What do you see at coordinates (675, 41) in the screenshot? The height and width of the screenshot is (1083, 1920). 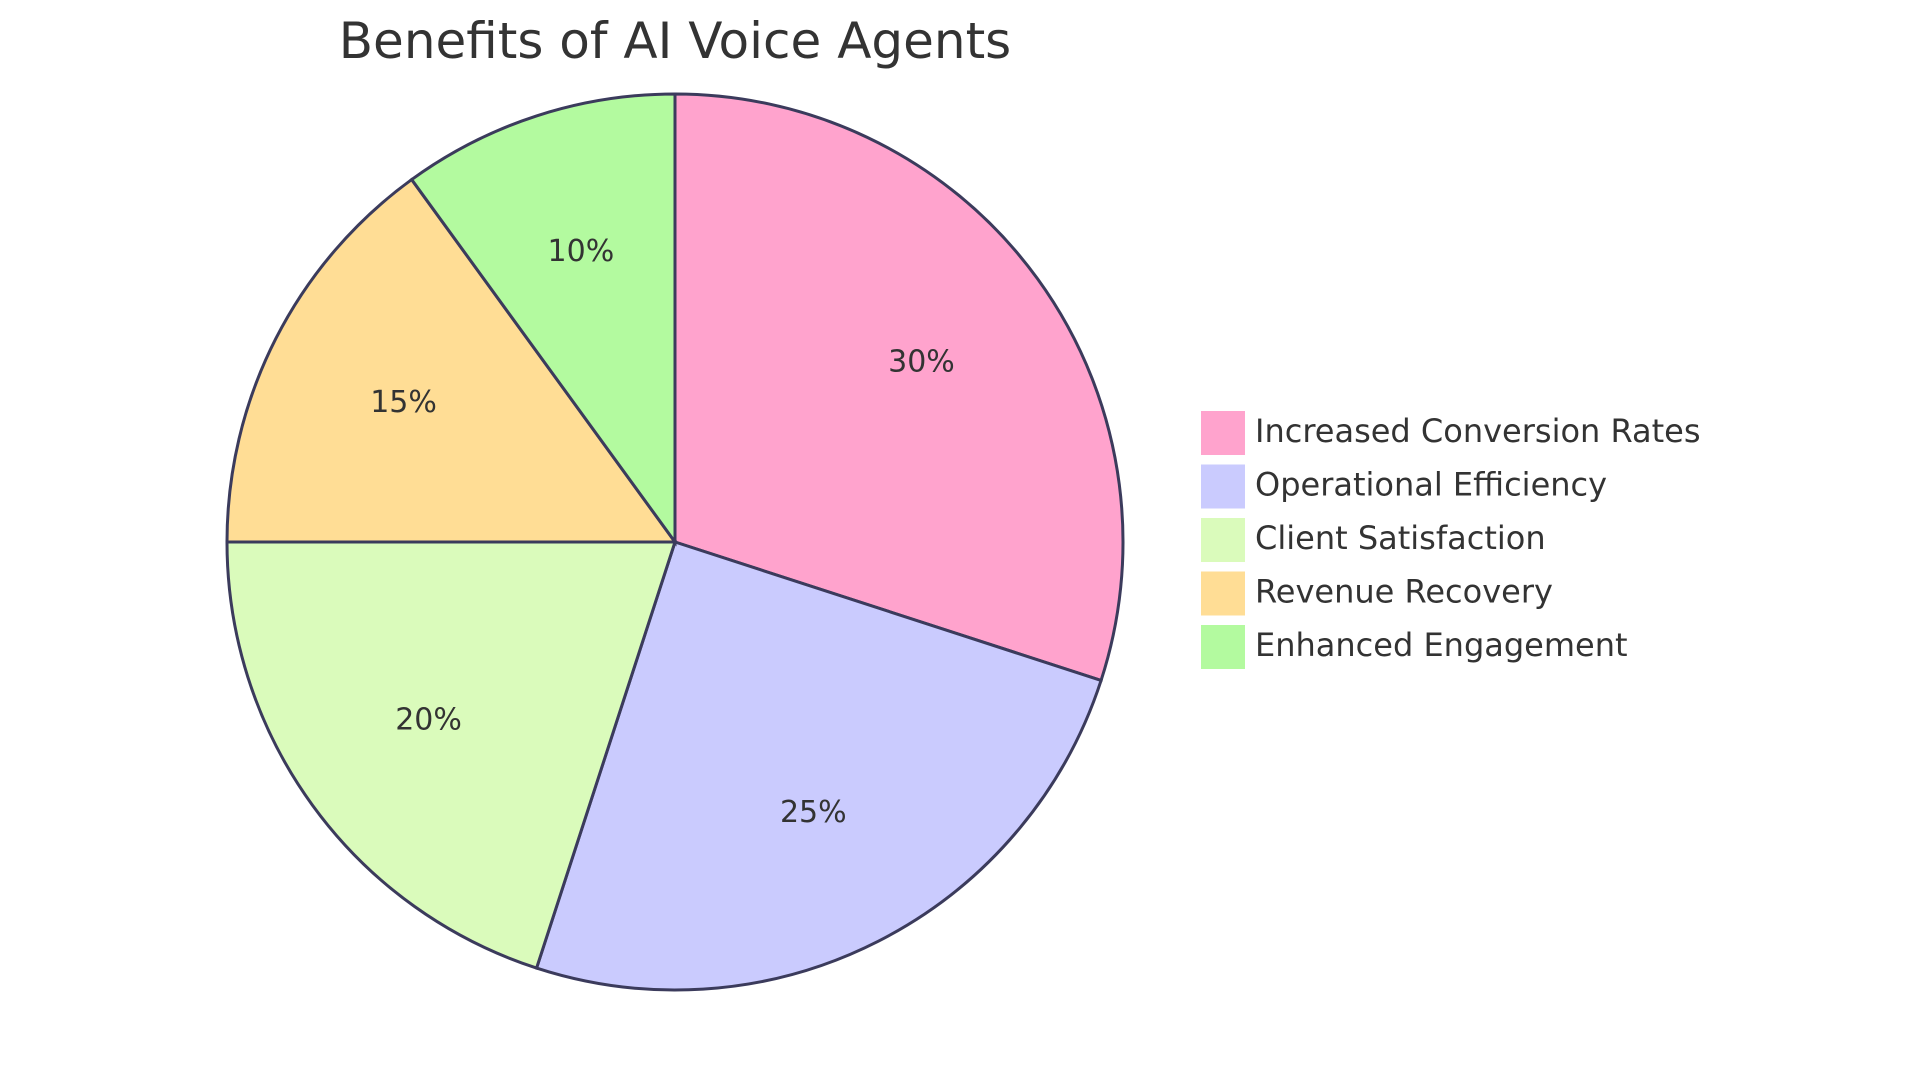 I see `chart-title: Benefits of AI Voice Agents` at bounding box center [675, 41].